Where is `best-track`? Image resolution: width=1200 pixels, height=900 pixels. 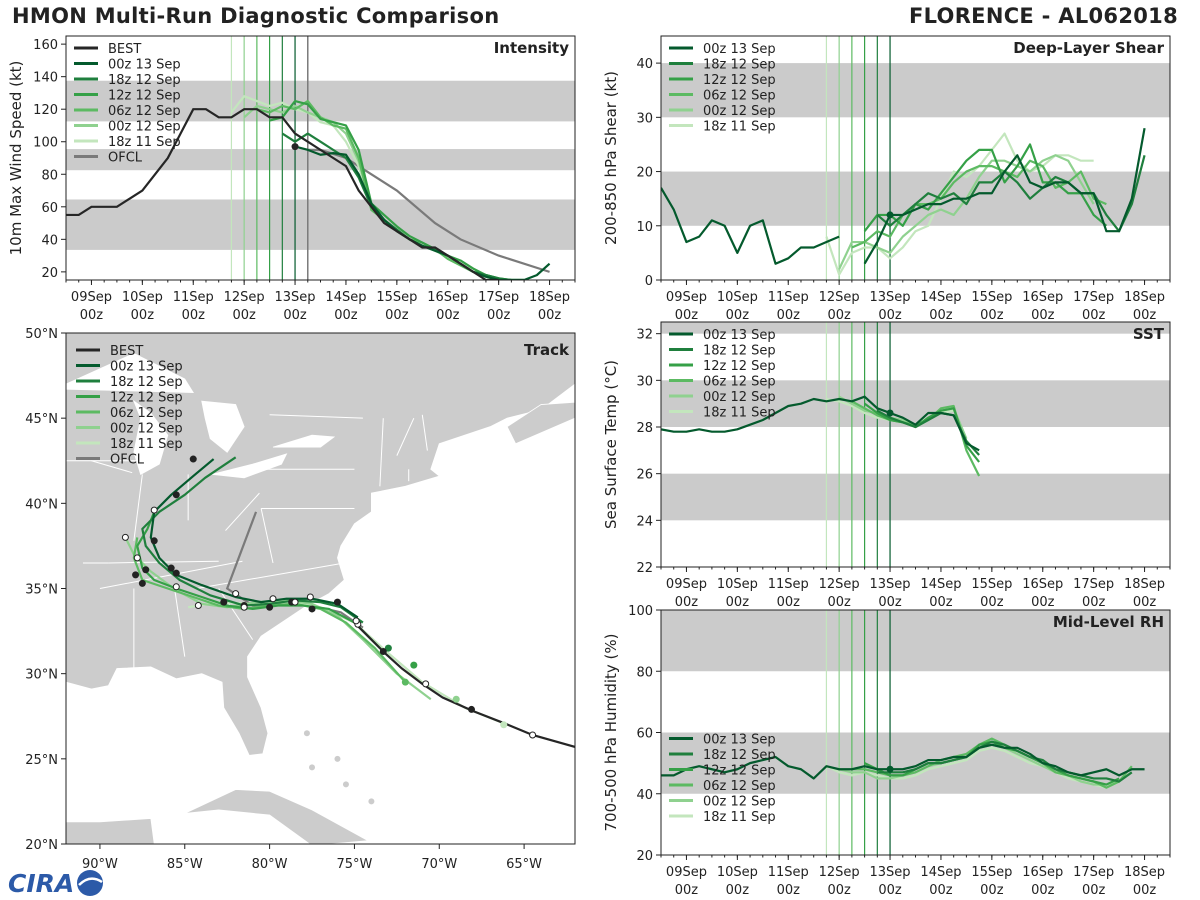
best-track is located at coordinates (464, 684).